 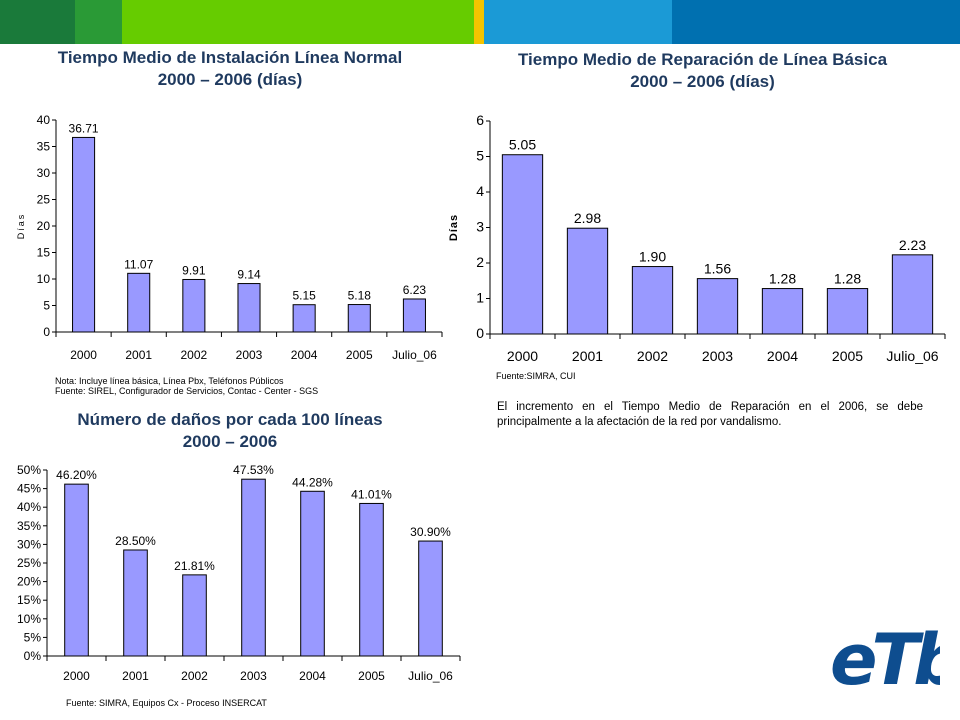 I want to click on chart2-y-tick-label: 6, so click(x=480, y=120).